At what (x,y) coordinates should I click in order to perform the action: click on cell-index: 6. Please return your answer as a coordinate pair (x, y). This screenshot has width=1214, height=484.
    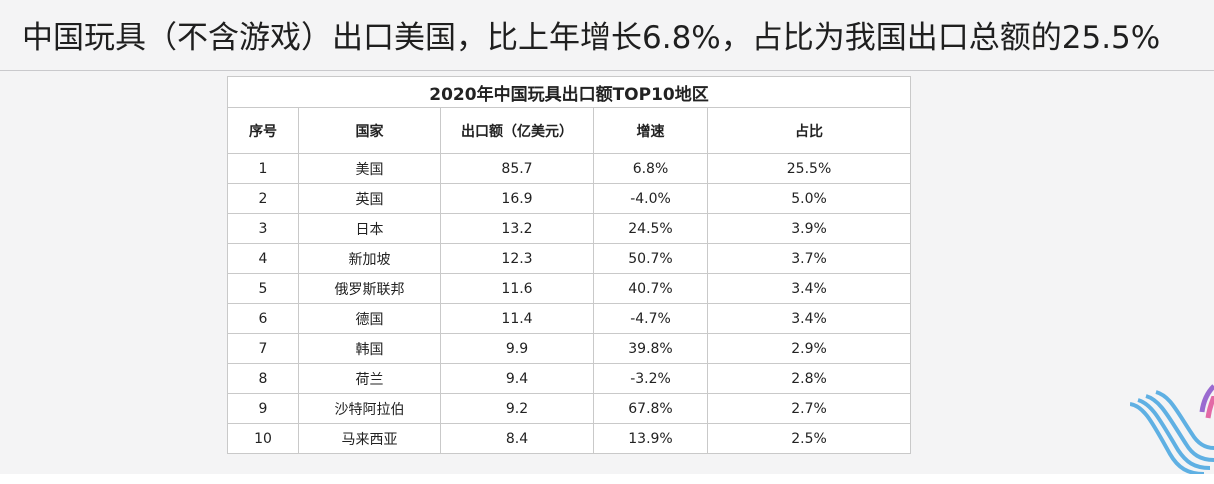
    Looking at the image, I should click on (263, 318).